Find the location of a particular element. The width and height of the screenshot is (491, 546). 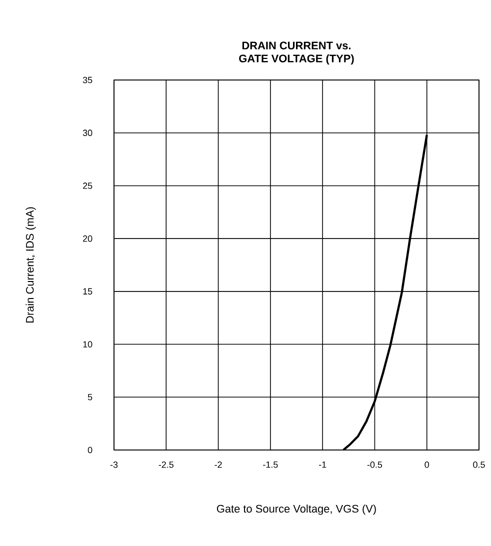

x-tick-label: -1 is located at coordinates (322, 464).